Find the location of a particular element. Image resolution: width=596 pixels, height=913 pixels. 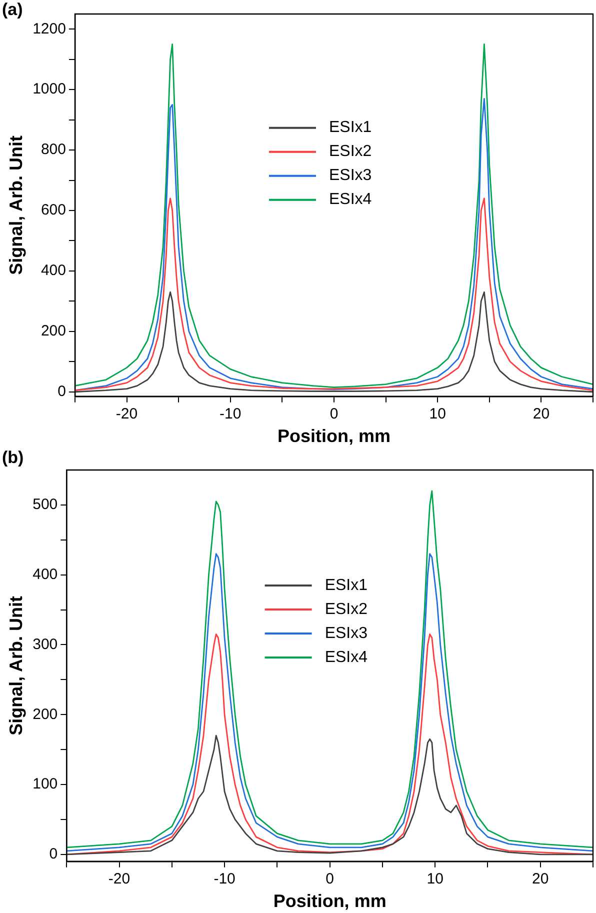

y-tick-label: 800 is located at coordinates (53, 149).